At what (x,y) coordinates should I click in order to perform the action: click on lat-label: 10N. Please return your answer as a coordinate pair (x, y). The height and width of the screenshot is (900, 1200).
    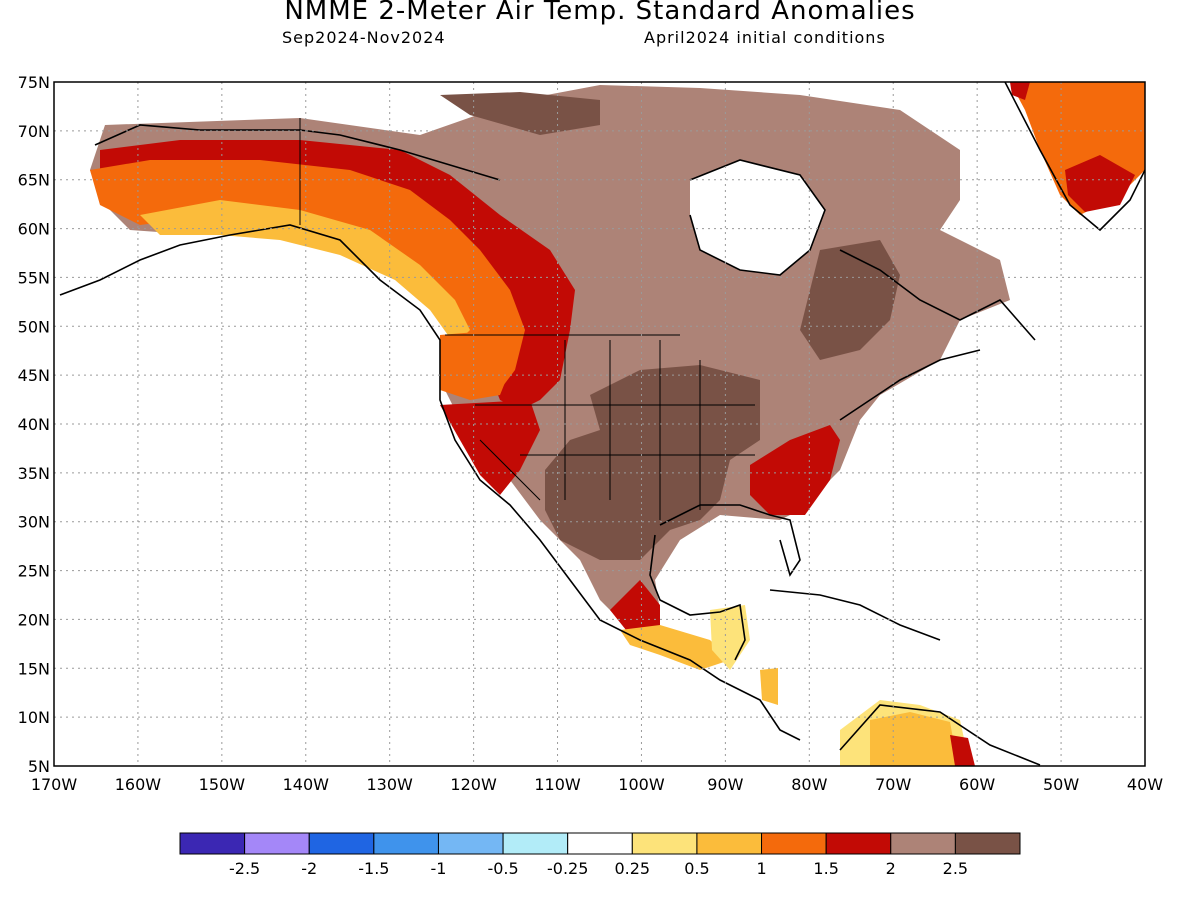
    Looking at the image, I should click on (34, 717).